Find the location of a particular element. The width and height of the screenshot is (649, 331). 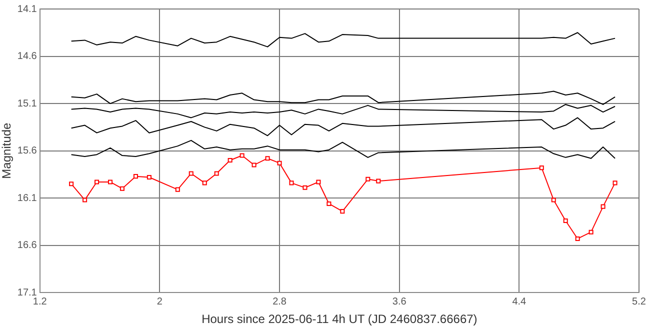

y-tick-label: 15.1 is located at coordinates (27, 104).